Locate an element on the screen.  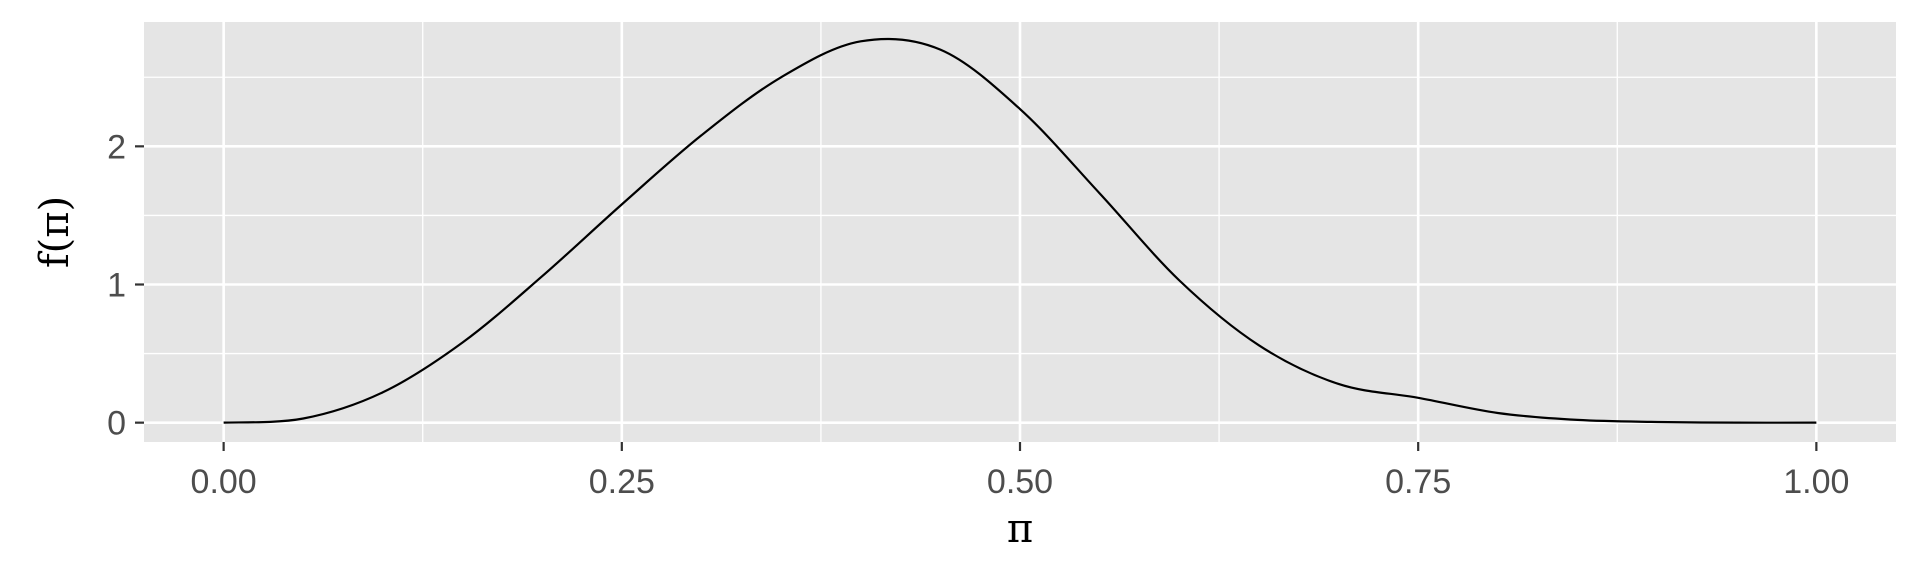
x-tick-label: 1.00 is located at coordinates (1816, 482).